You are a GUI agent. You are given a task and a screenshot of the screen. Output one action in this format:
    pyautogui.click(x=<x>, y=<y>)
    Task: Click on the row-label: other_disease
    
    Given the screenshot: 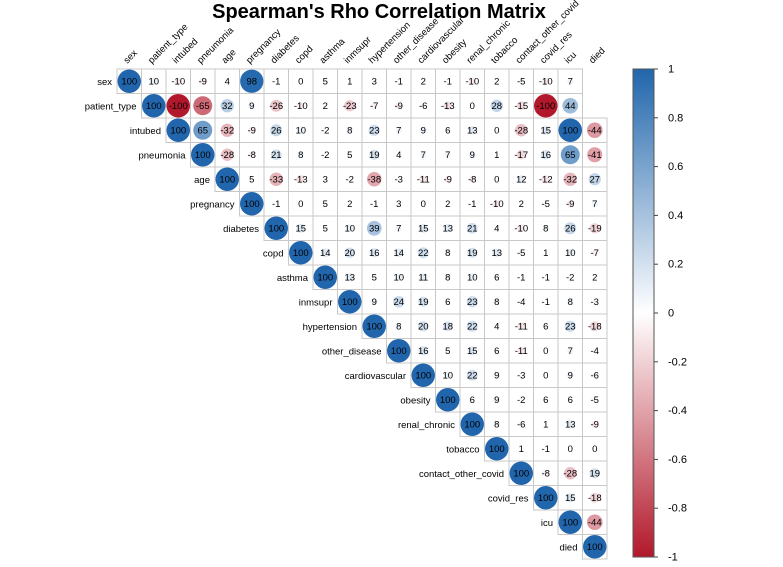 What is the action you would take?
    pyautogui.click(x=352, y=351)
    